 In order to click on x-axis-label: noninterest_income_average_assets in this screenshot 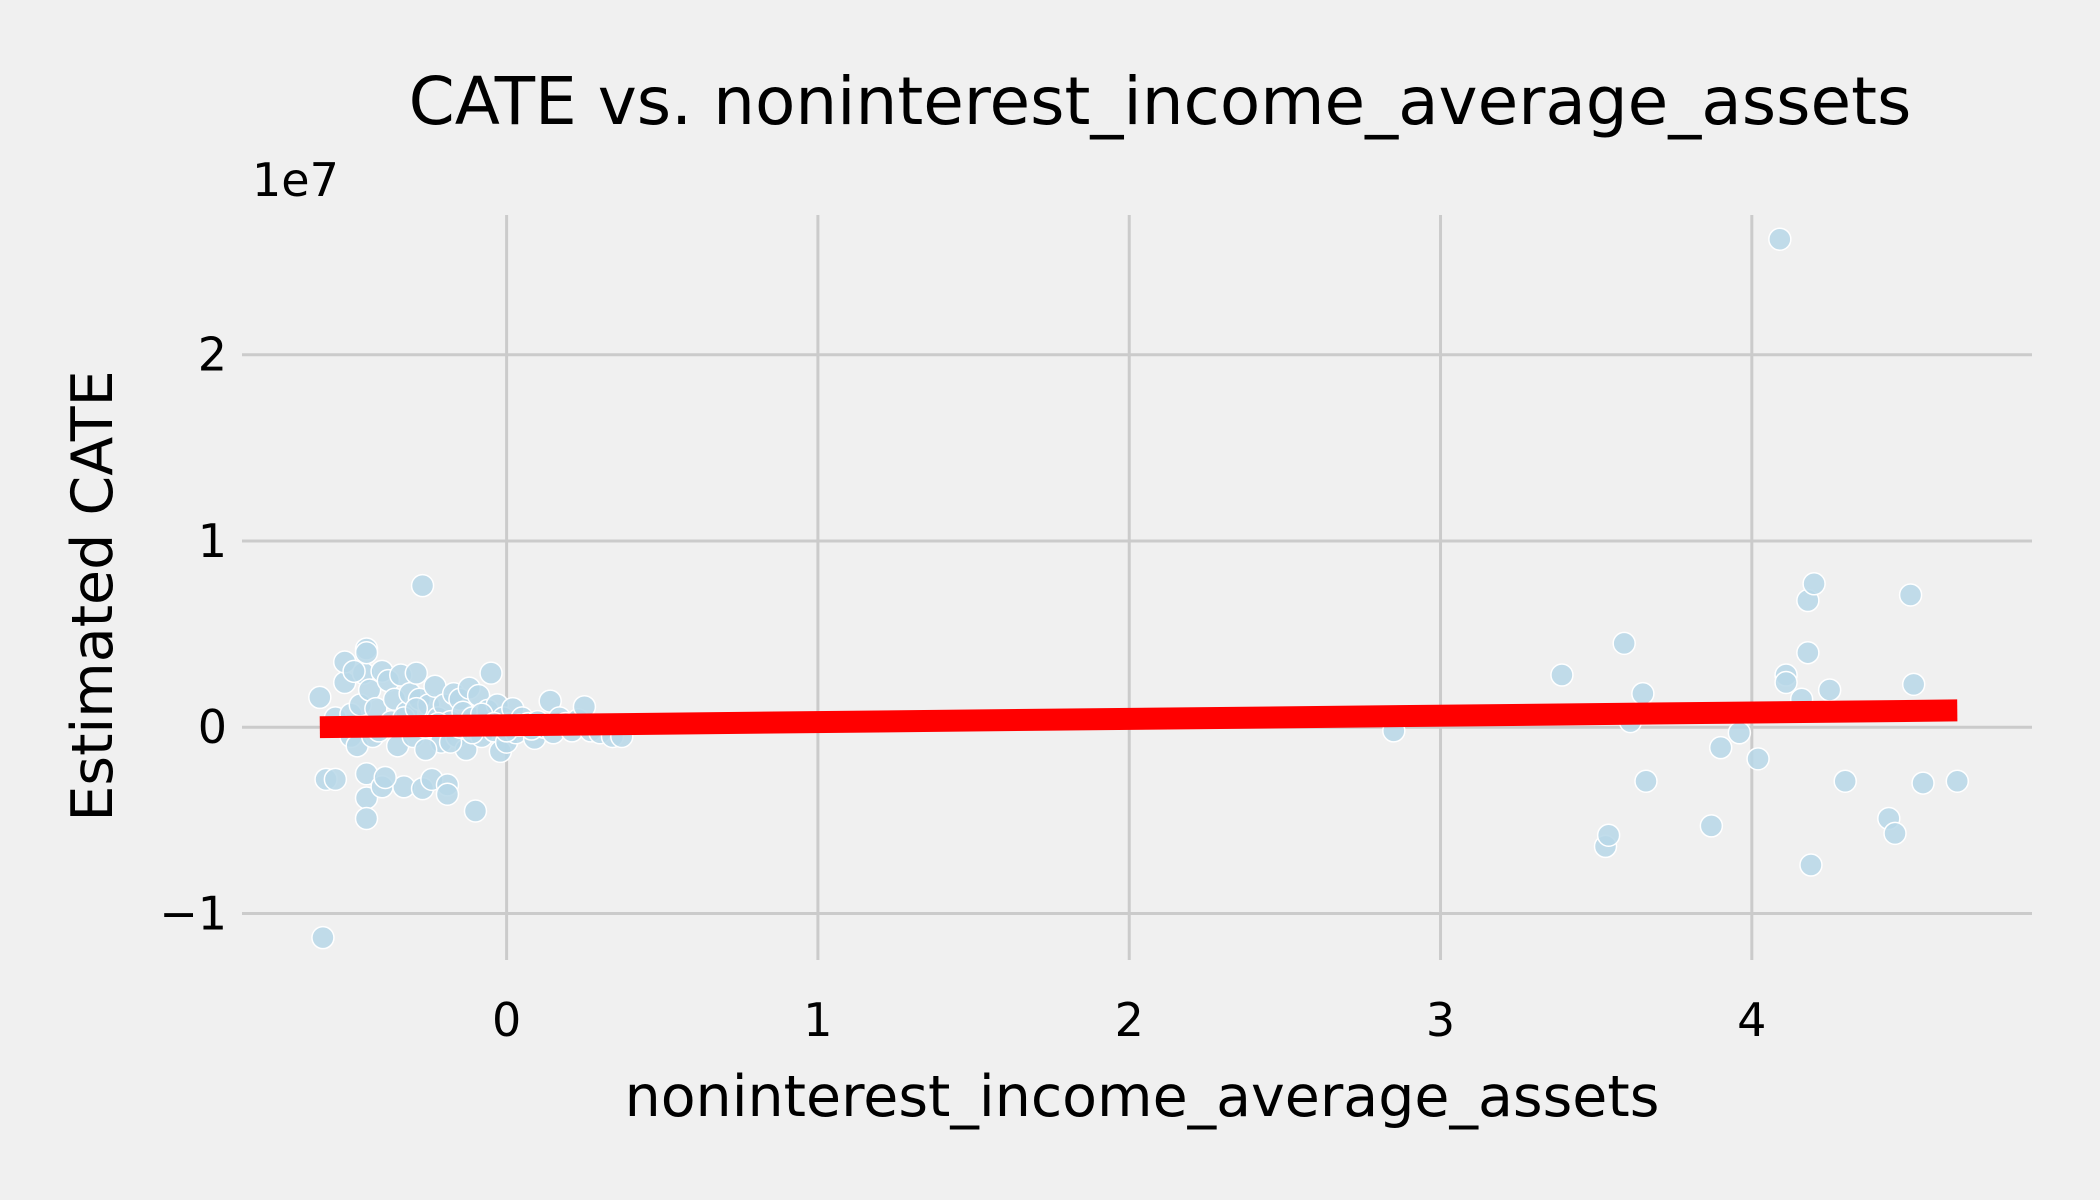, I will do `click(1142, 1097)`.